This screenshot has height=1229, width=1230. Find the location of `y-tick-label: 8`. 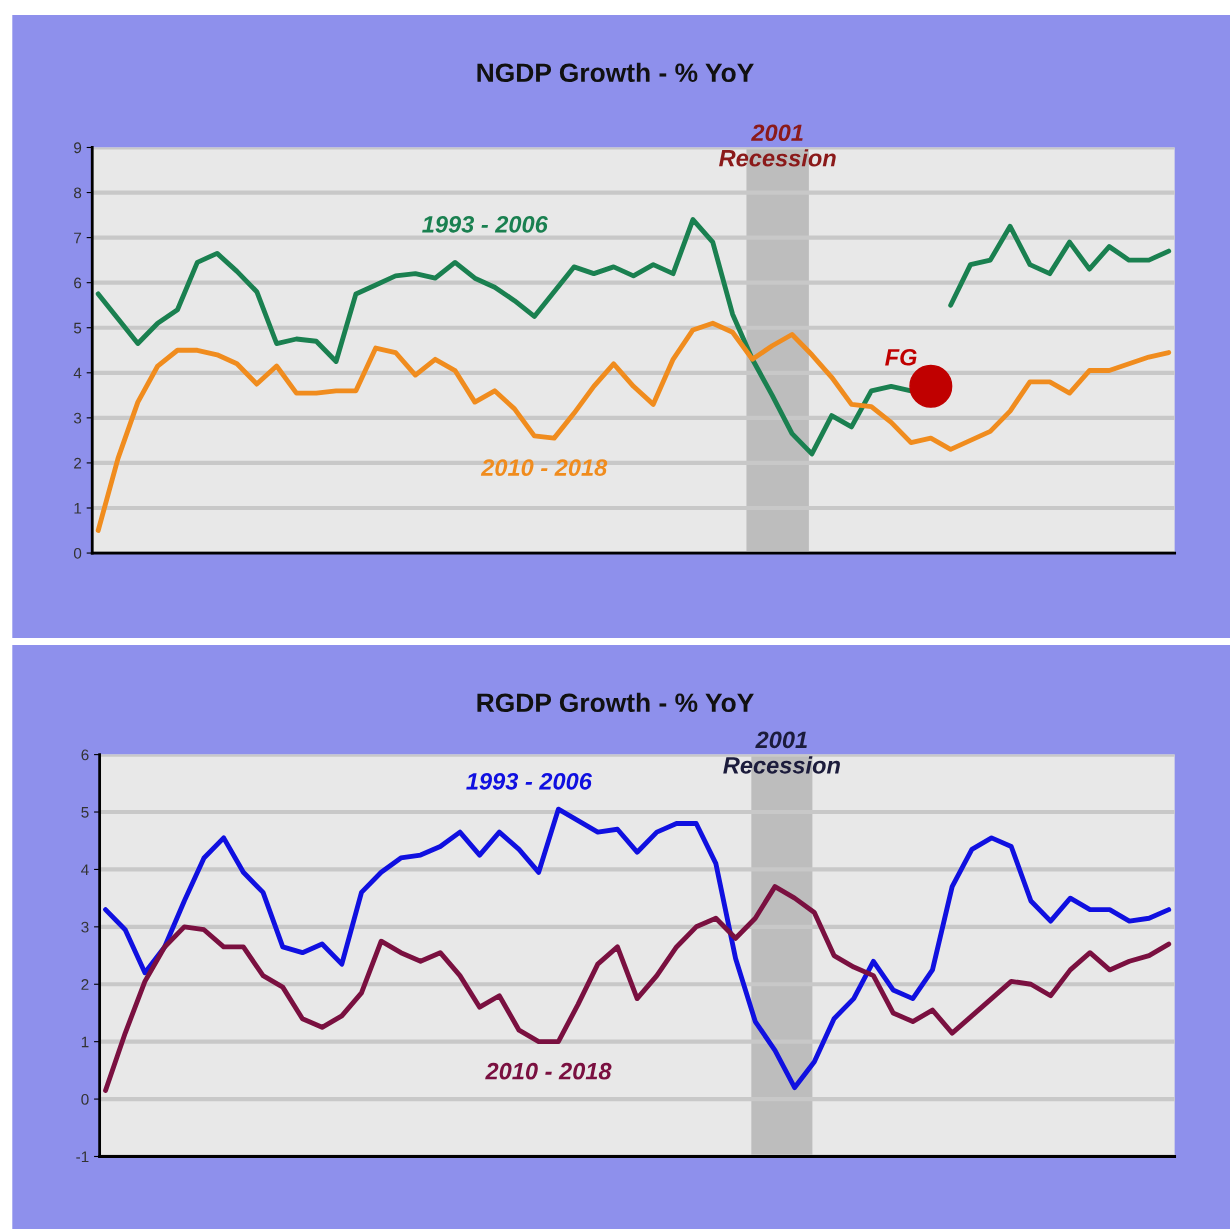

y-tick-label: 8 is located at coordinates (78, 193).